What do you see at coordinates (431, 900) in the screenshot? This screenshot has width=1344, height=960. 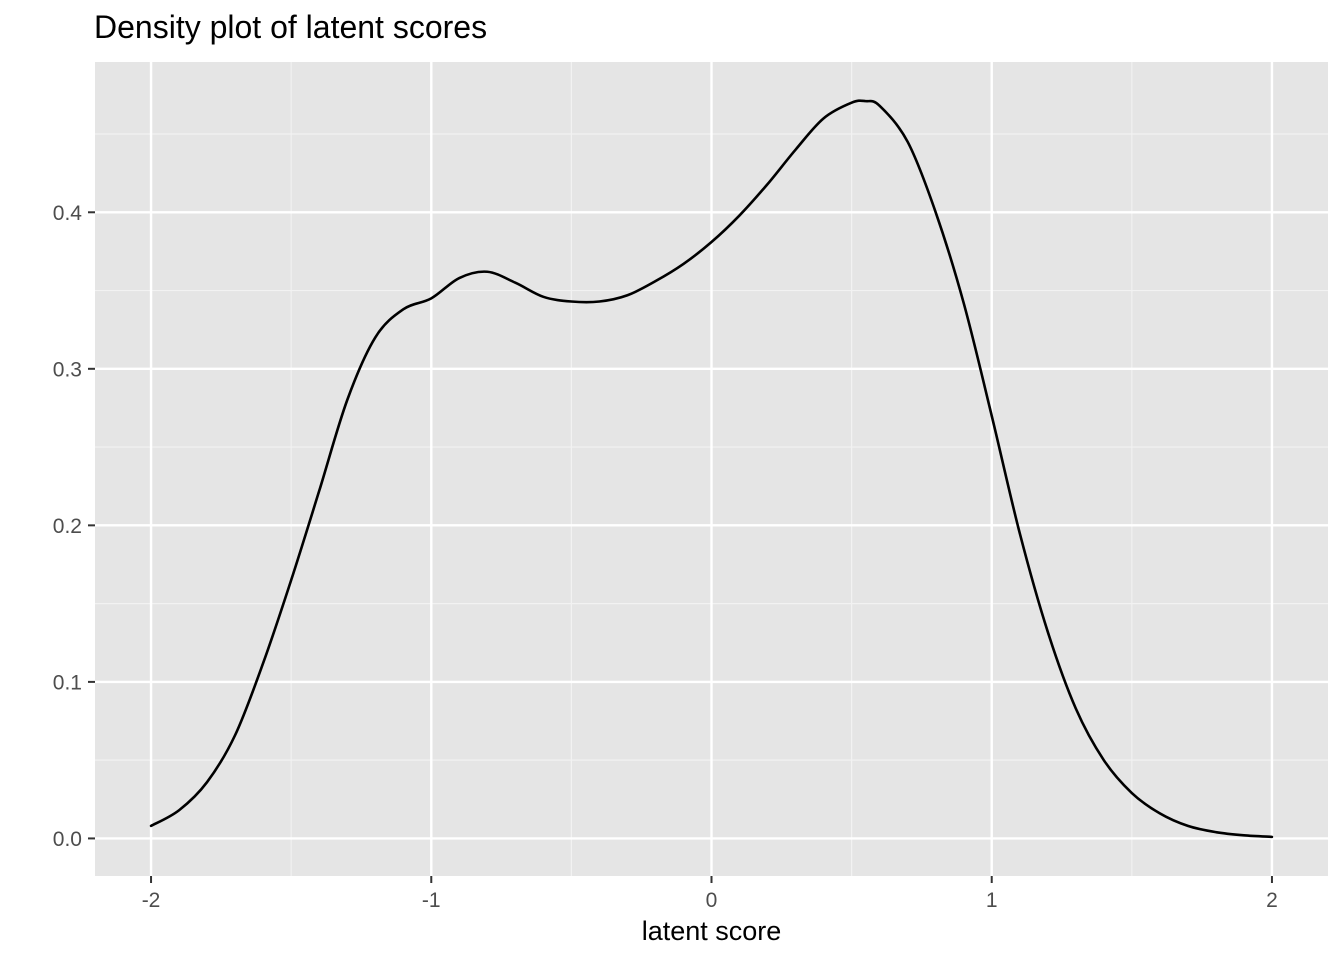 I see `x-tick-label: -1` at bounding box center [431, 900].